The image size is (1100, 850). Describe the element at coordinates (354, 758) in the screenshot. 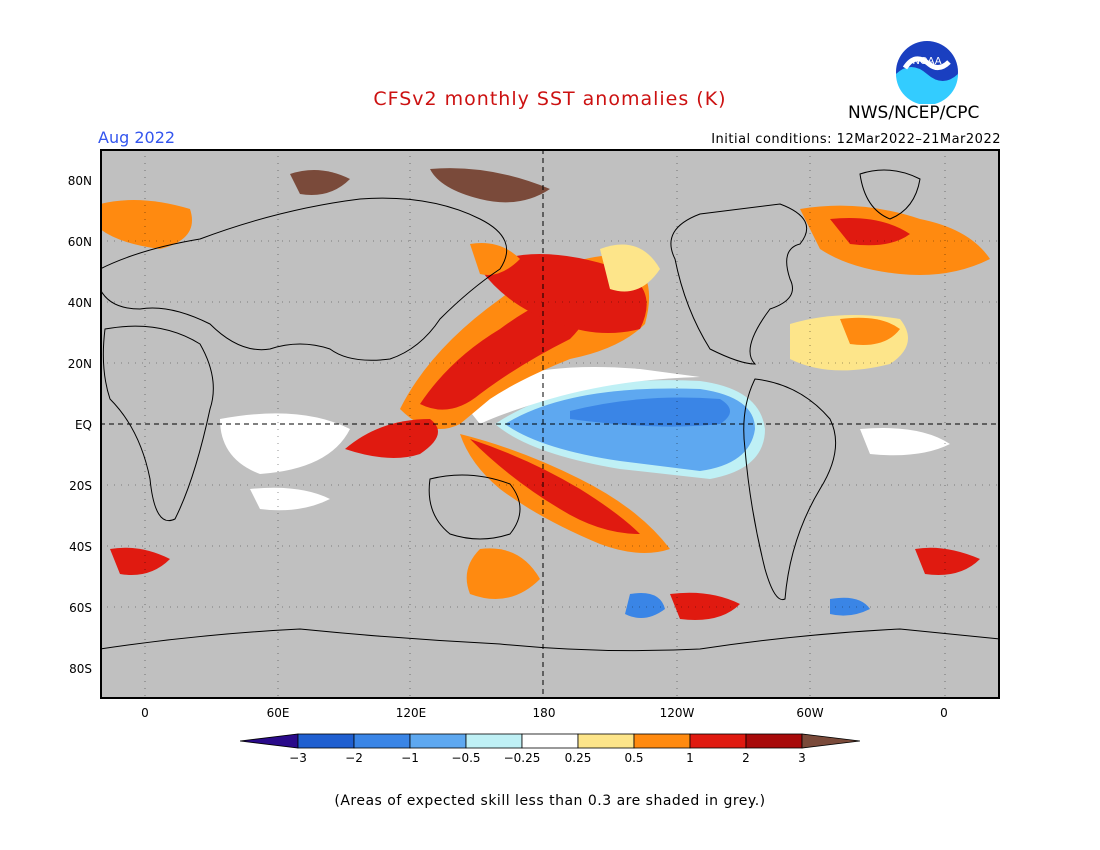

I see `colorbar-tick-label: −2` at that location.